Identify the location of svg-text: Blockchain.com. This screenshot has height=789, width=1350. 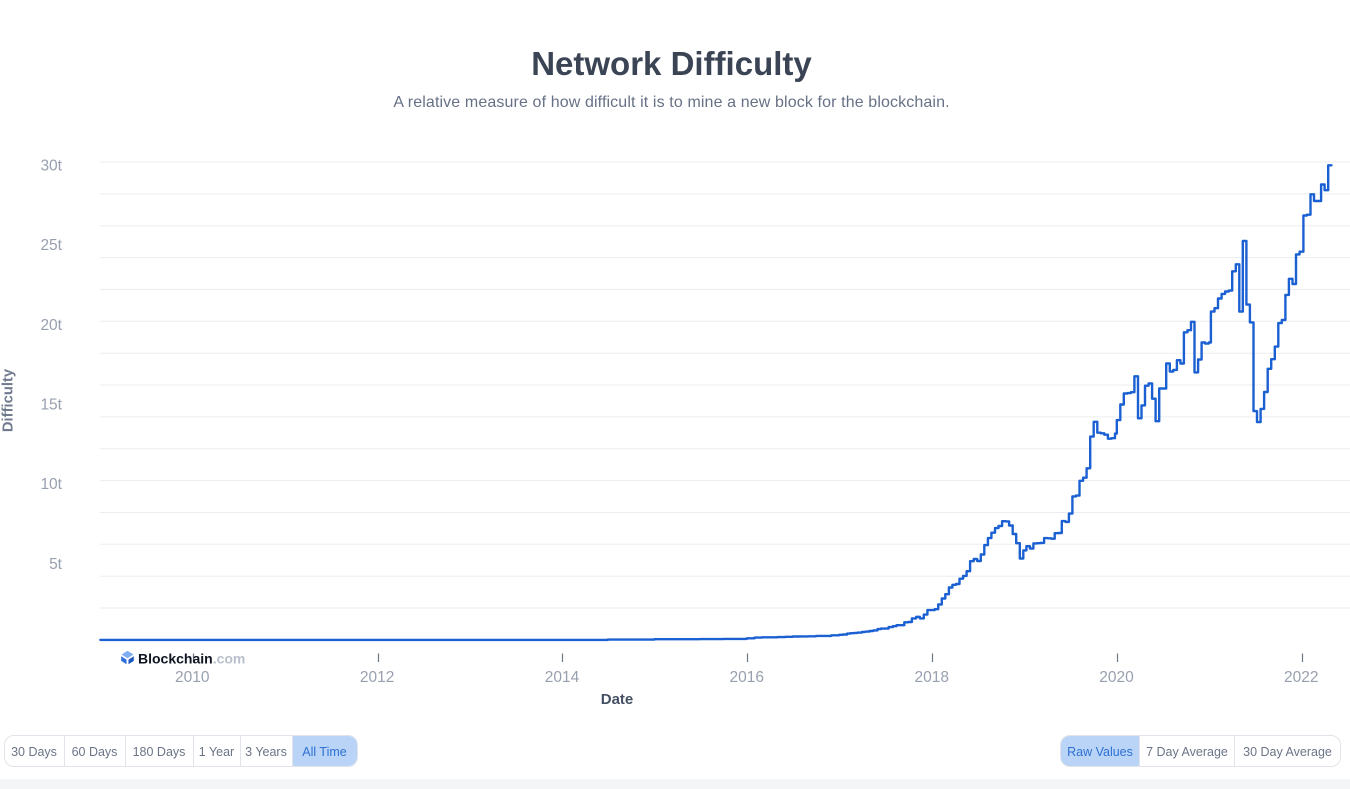
(191, 659).